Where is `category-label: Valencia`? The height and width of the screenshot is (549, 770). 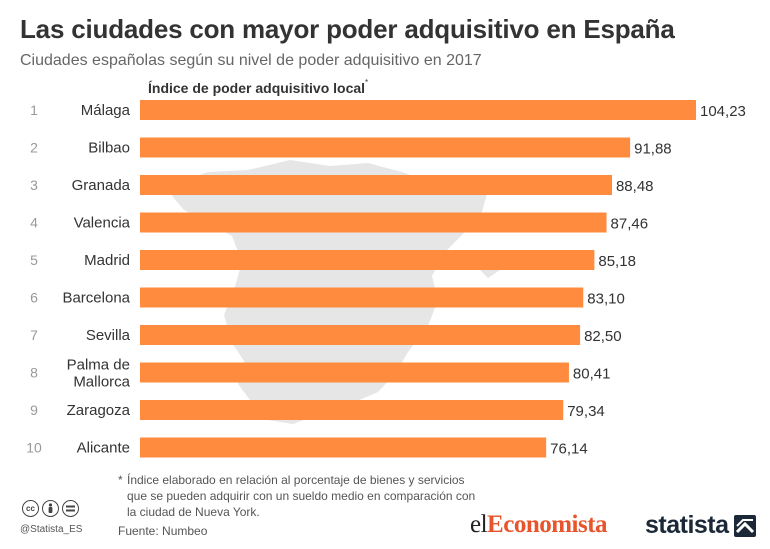
category-label: Valencia is located at coordinates (102, 223).